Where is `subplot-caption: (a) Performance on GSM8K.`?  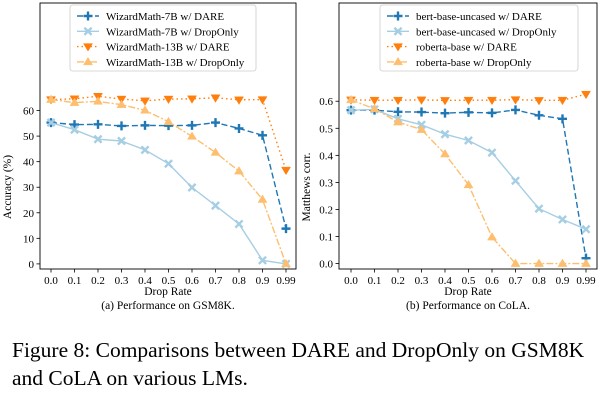
subplot-caption: (a) Performance on GSM8K. is located at coordinates (168, 306).